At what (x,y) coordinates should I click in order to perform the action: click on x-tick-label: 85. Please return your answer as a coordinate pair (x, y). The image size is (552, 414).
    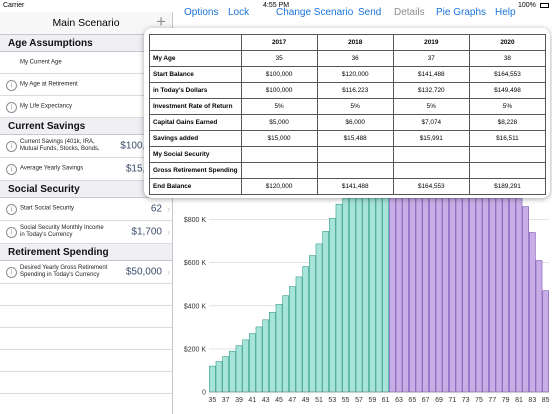
    Looking at the image, I should click on (546, 400).